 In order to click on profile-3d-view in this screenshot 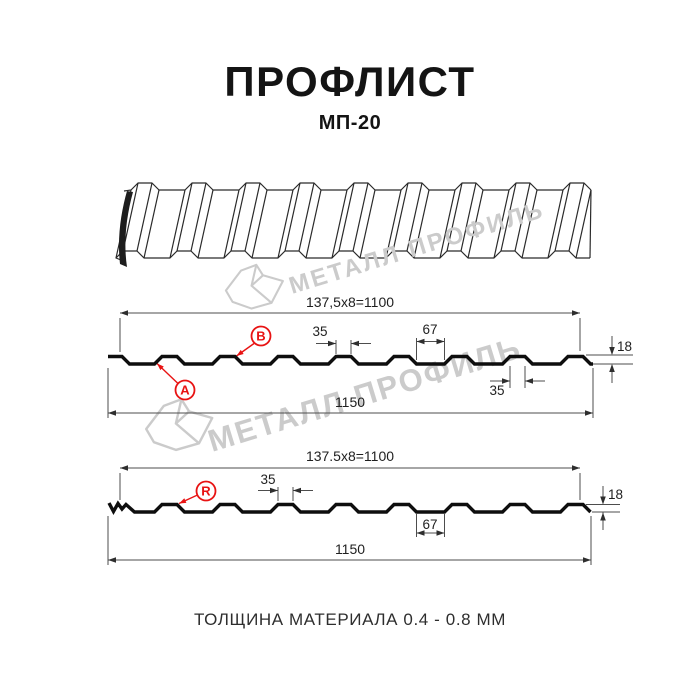, I will do `click(353, 224)`.